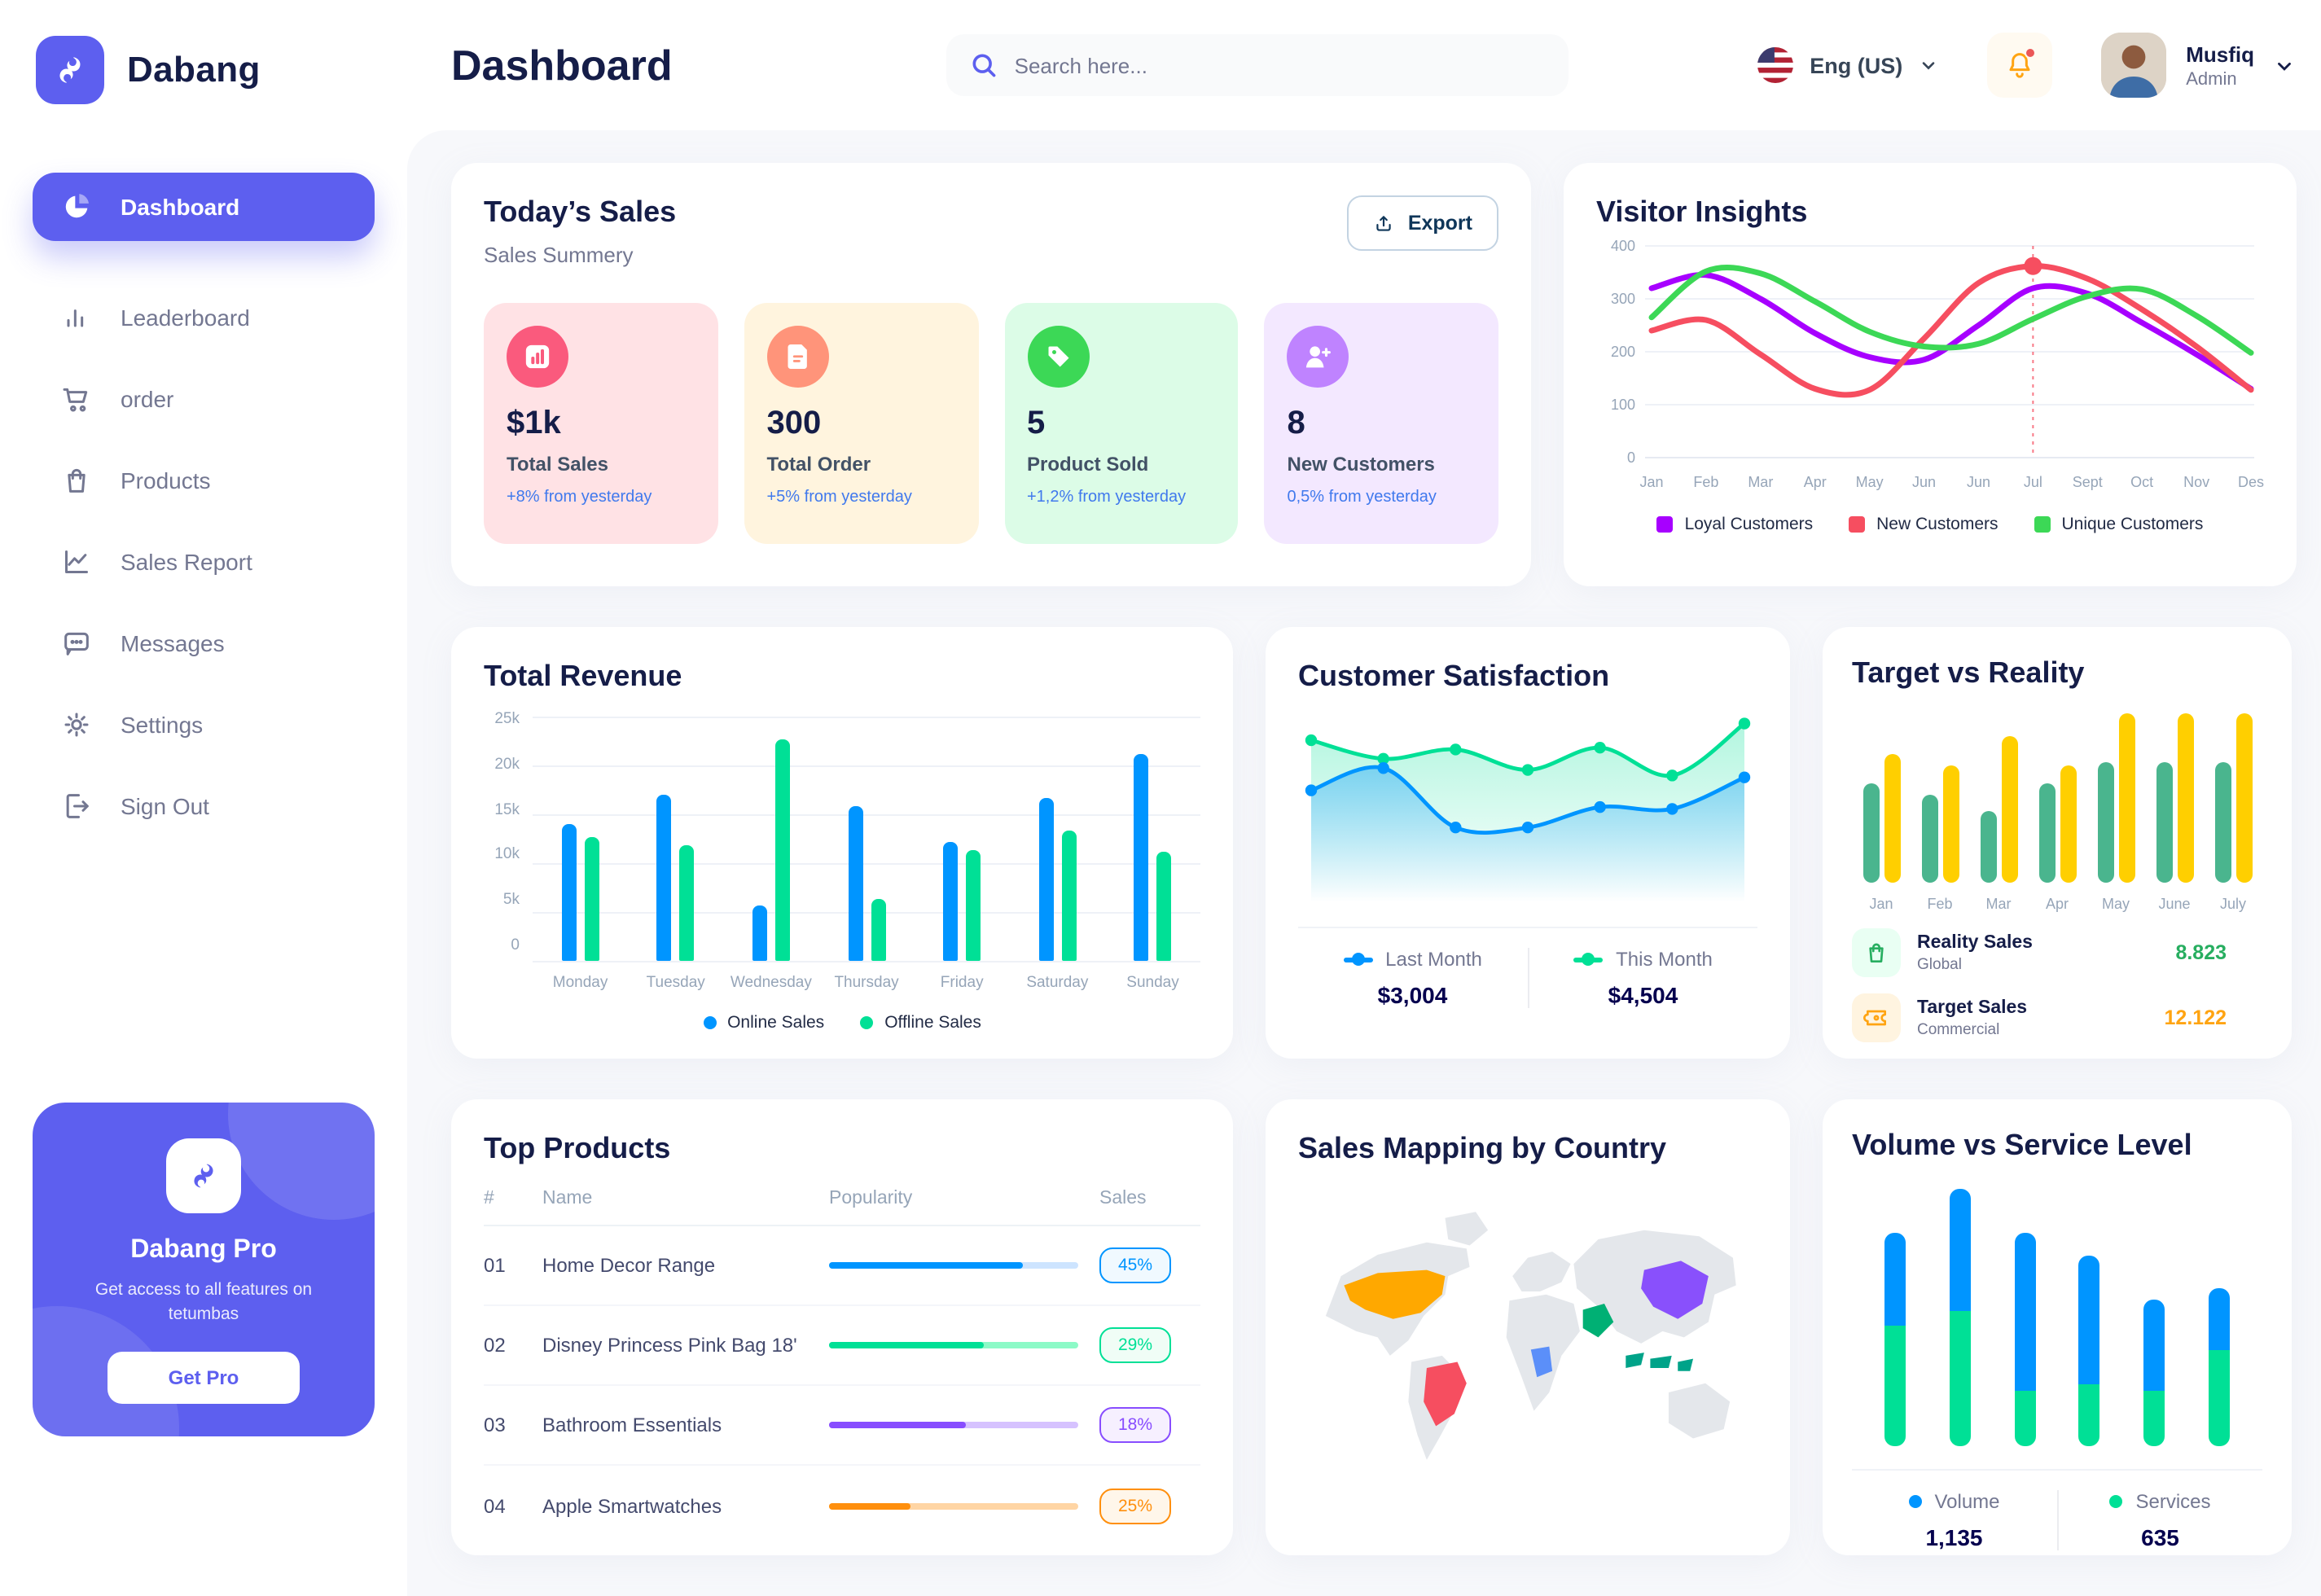  What do you see at coordinates (2020, 65) in the screenshot?
I see `notification-bell` at bounding box center [2020, 65].